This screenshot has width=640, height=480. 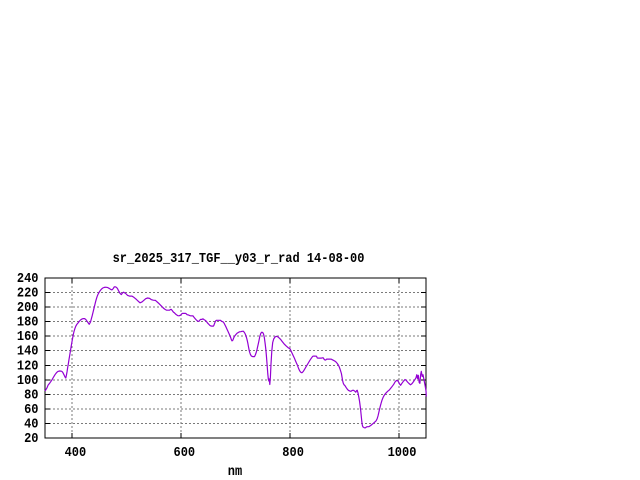 What do you see at coordinates (402, 452) in the screenshot?
I see `svg-text: 1000` at bounding box center [402, 452].